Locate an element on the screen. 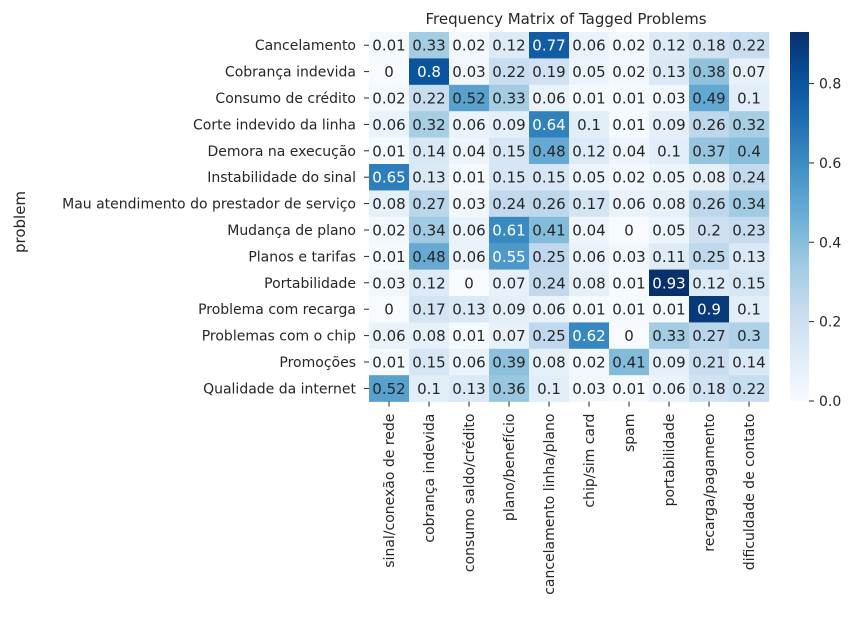 This screenshot has width=856, height=623. cell-value-label: 0.38 is located at coordinates (708, 72).